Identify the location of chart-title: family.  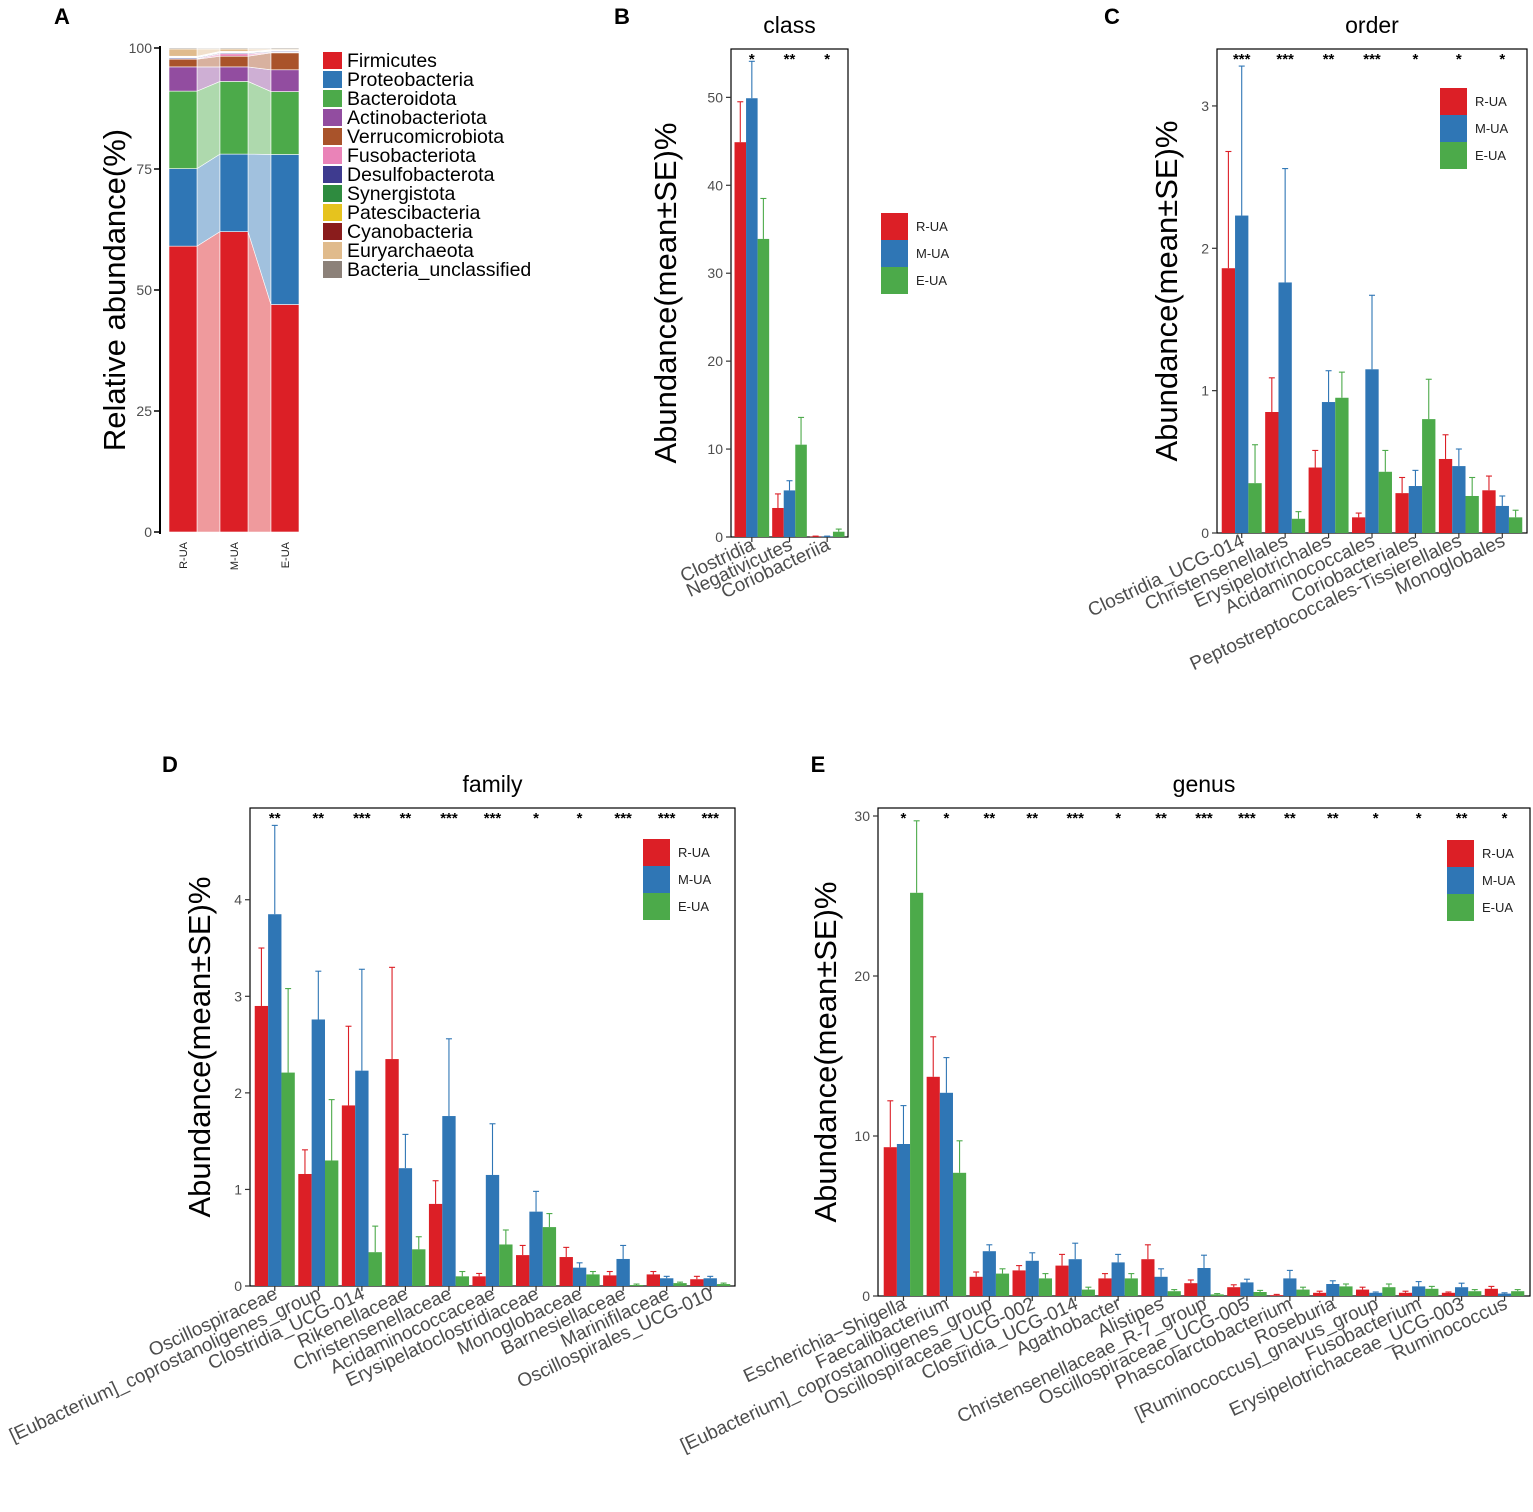
(492, 784).